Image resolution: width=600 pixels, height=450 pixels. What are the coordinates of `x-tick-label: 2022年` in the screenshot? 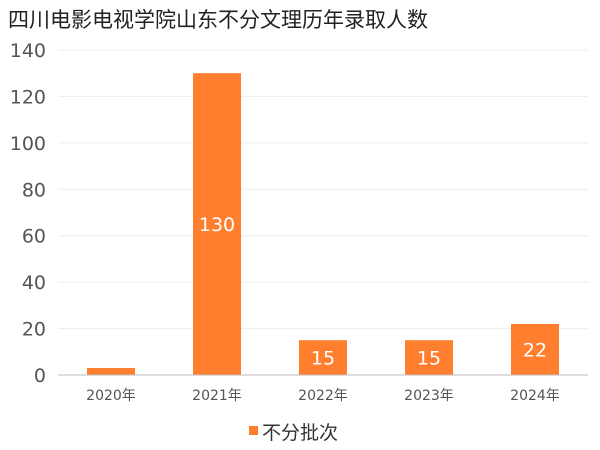 It's located at (323, 396).